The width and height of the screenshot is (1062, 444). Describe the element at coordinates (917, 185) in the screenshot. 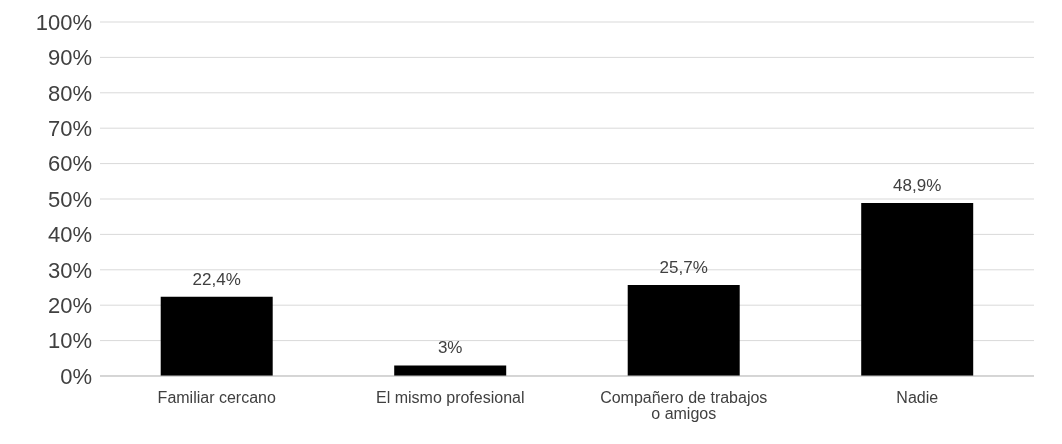

I see `data-label: 48,9%` at that location.